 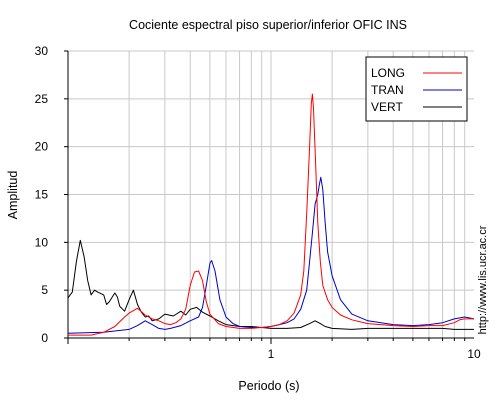 I want to click on y-tick-label: 5, so click(x=44, y=290).